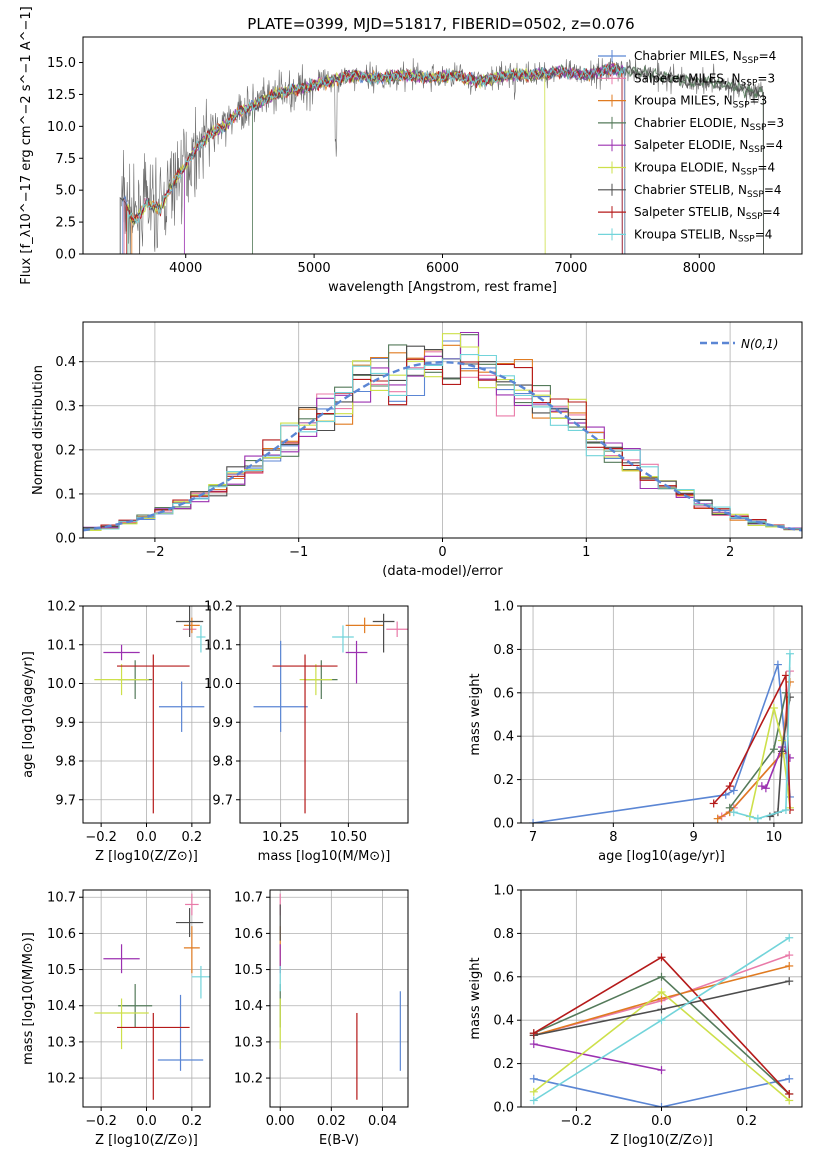 This screenshot has height=1170, width=819. I want to click on x-tick-label: 6000, so click(442, 268).